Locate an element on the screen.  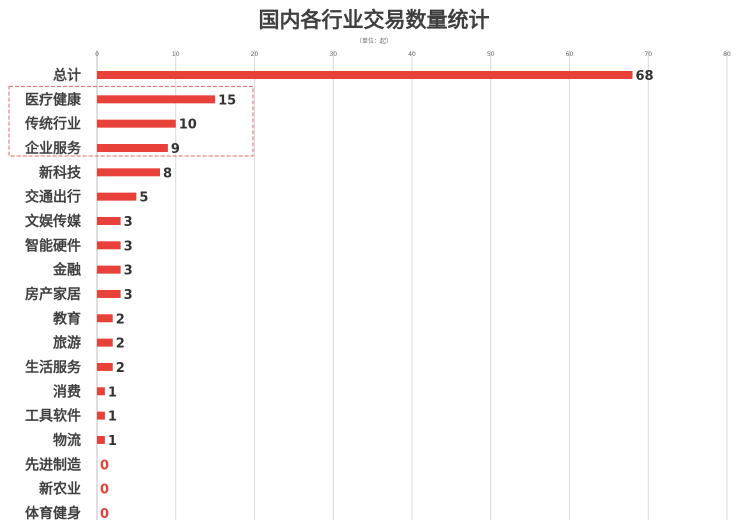
category-label: 物流 is located at coordinates (67, 440).